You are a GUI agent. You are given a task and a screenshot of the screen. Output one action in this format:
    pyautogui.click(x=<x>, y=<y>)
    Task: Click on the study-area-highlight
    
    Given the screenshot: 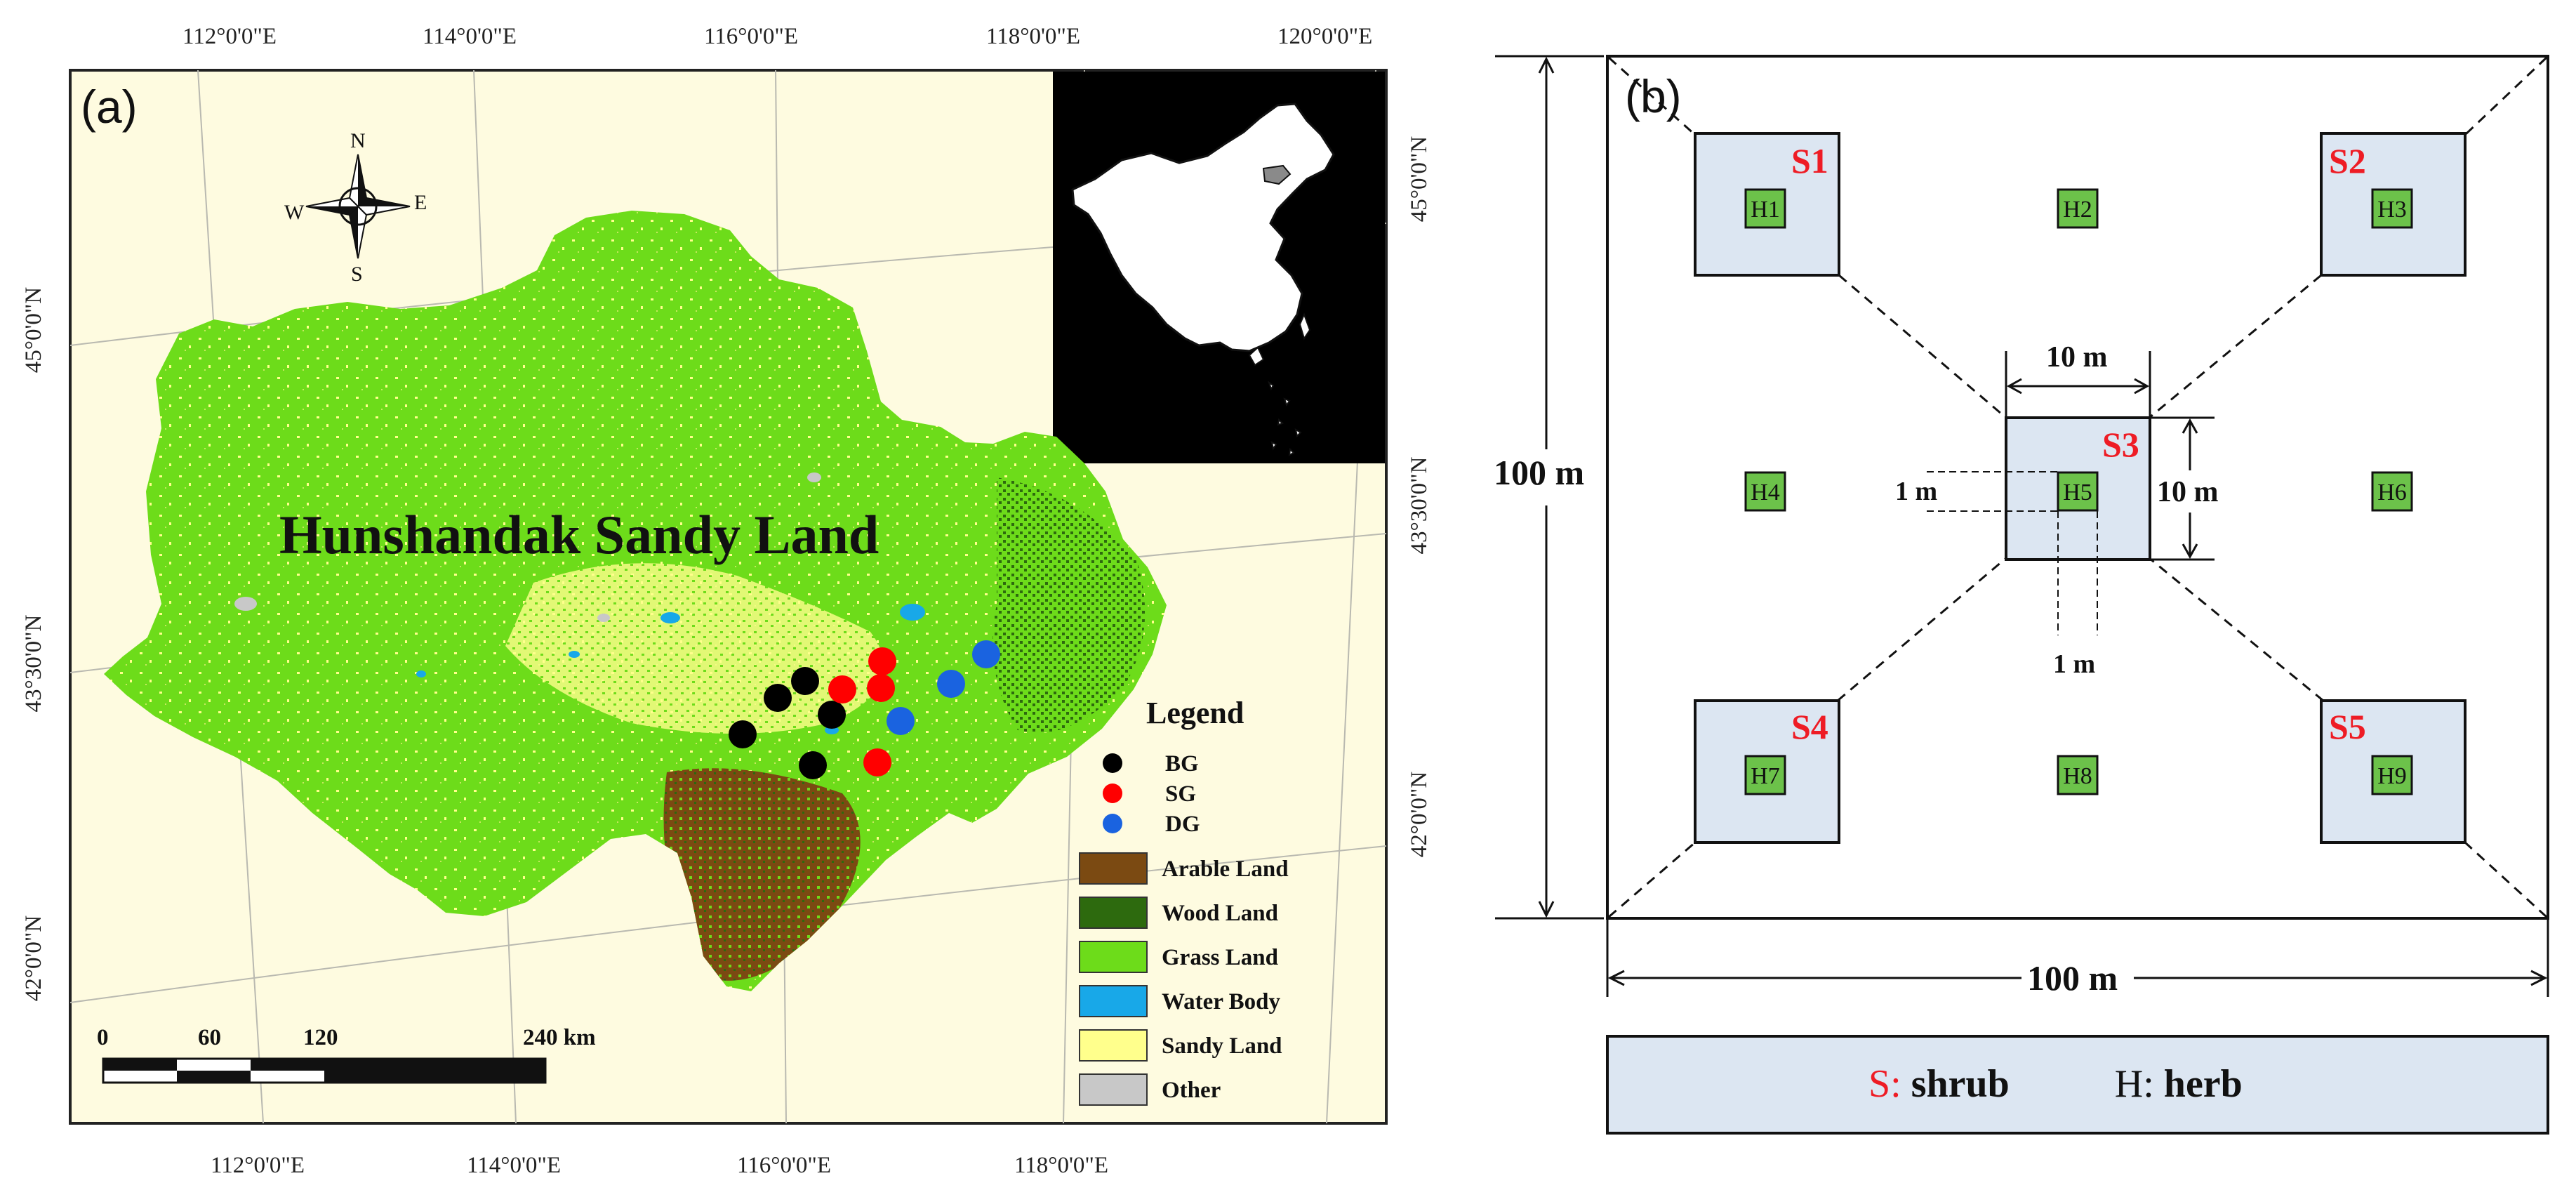 What is the action you would take?
    pyautogui.click(x=1277, y=174)
    